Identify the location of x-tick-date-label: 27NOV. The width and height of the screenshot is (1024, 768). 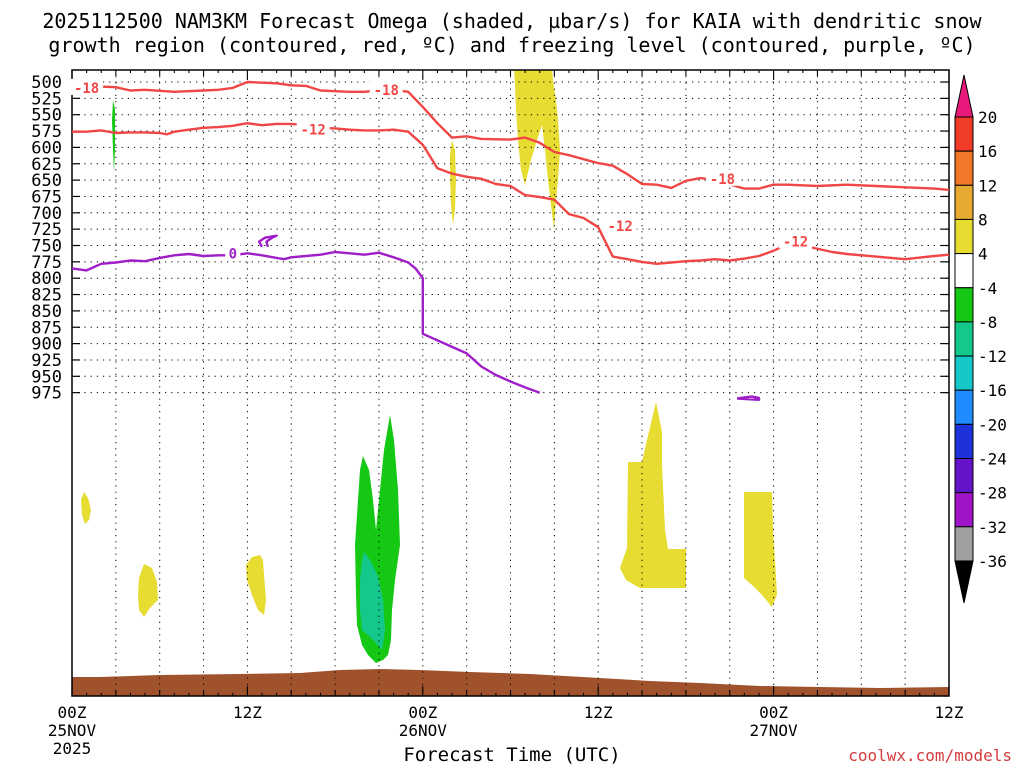
(774, 730).